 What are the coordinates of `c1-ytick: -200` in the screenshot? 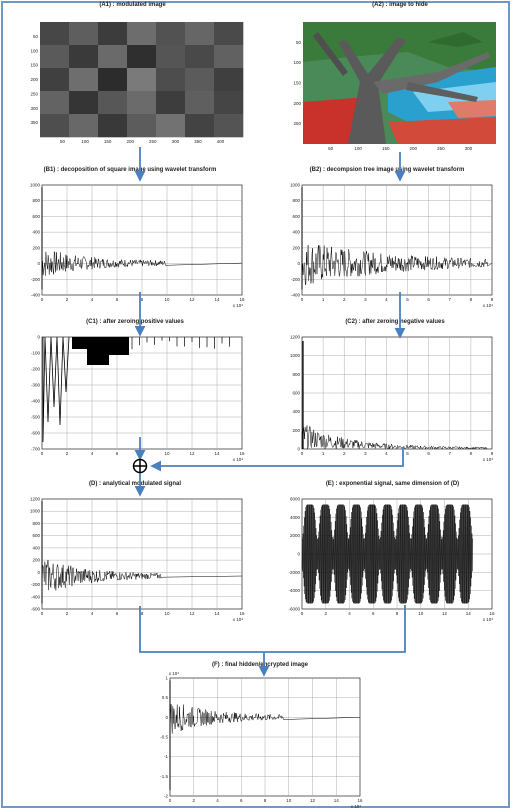 It's located at (36, 369).